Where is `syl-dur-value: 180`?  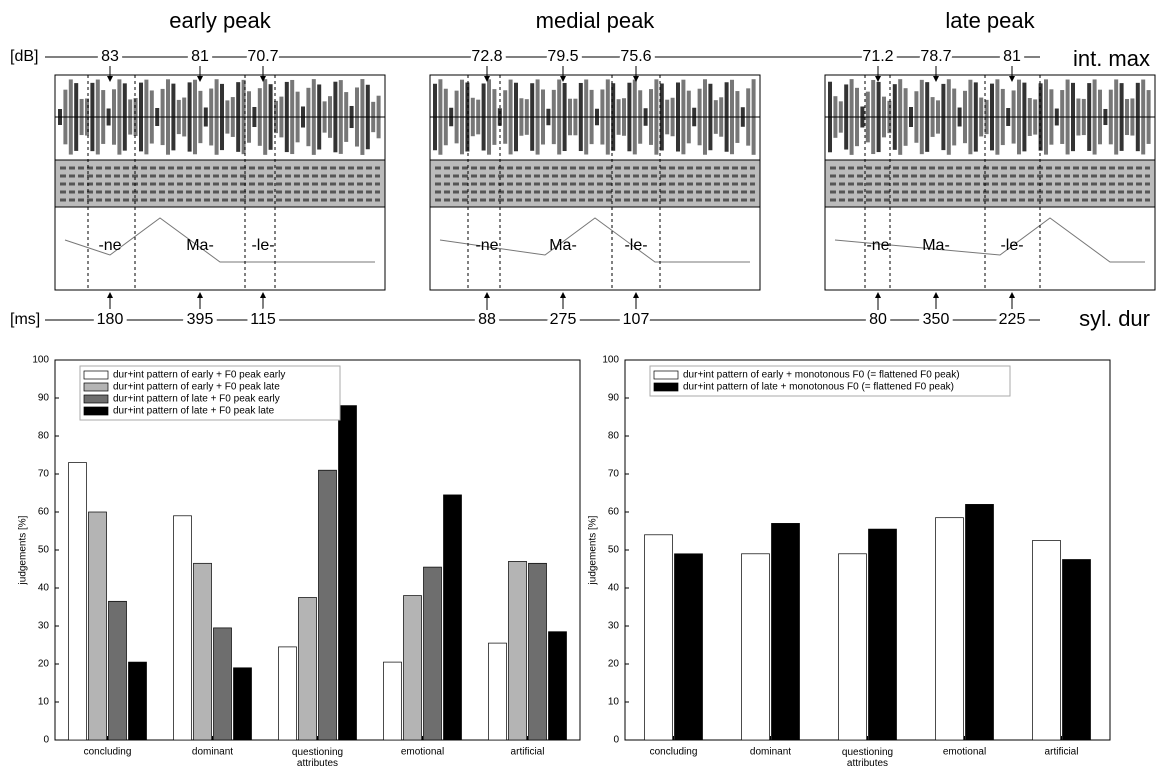
syl-dur-value: 180 is located at coordinates (110, 319).